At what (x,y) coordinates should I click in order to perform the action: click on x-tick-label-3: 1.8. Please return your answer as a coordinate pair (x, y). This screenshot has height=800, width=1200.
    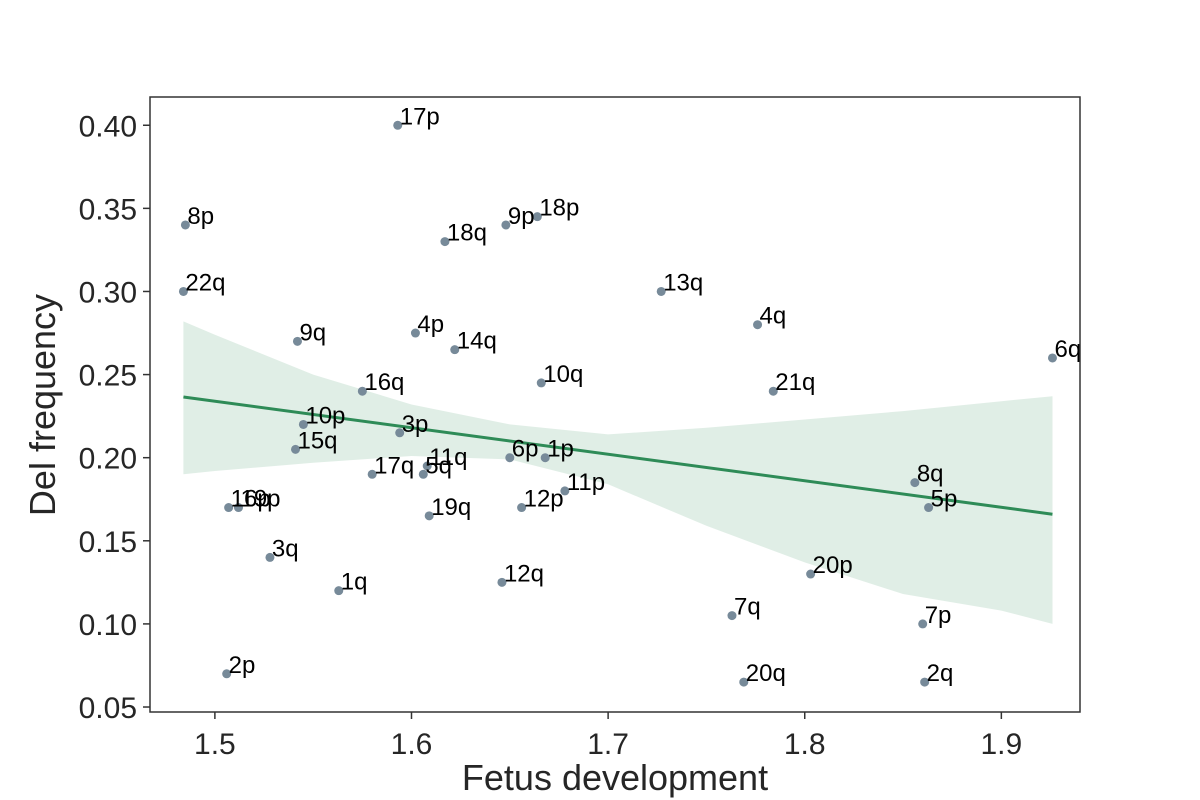
    Looking at the image, I should click on (805, 744).